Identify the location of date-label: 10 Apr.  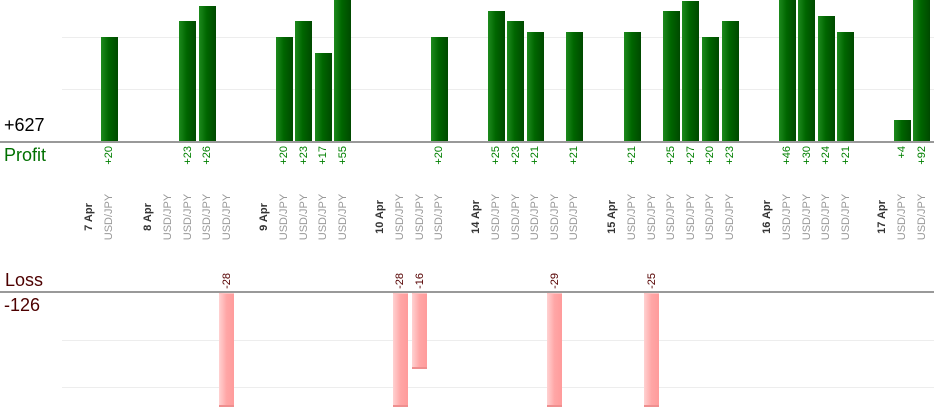
(380, 217).